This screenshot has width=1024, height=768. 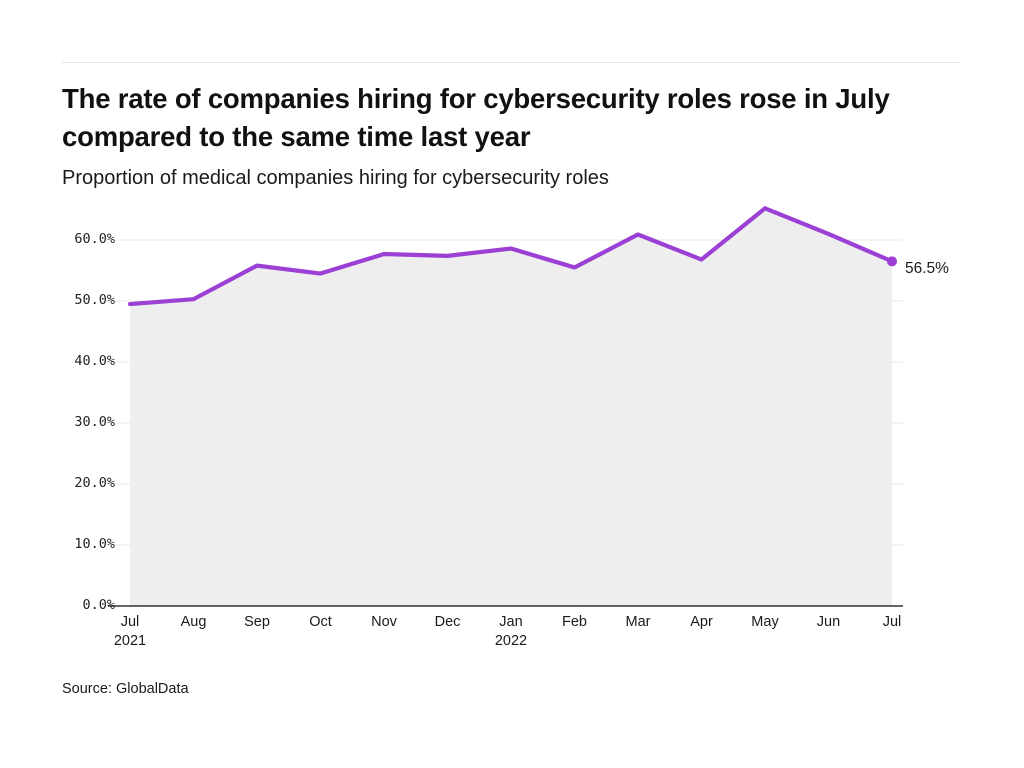 I want to click on y-axis-tick-label: 0.0%, so click(x=98, y=605).